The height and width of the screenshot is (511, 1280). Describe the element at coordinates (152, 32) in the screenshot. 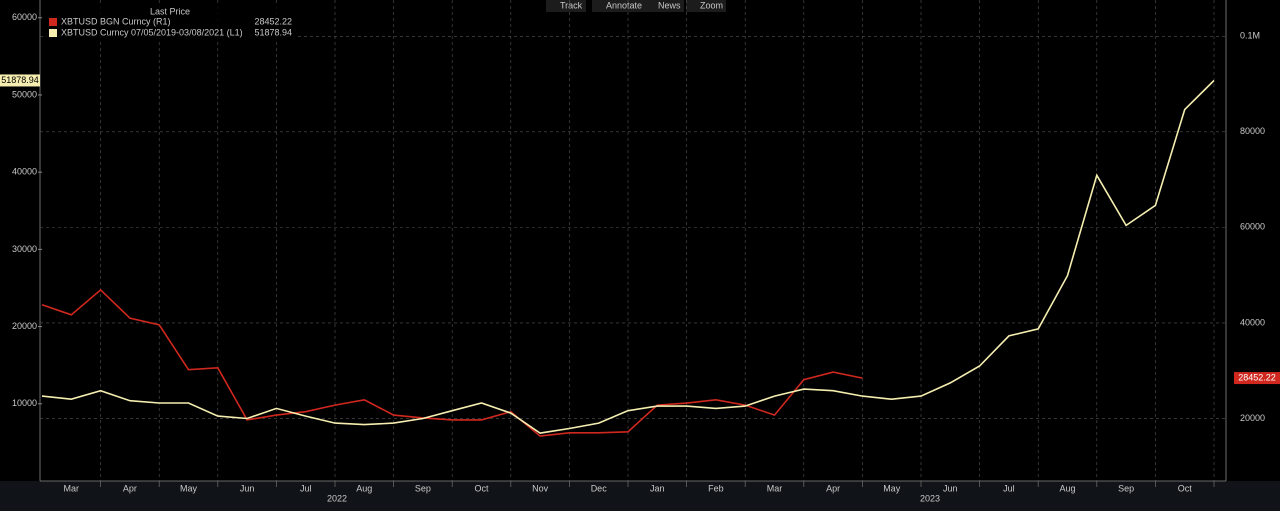

I see `legend-label: XBTUSD Curncy 07/05/2019-03/08/2021 (L1)` at that location.